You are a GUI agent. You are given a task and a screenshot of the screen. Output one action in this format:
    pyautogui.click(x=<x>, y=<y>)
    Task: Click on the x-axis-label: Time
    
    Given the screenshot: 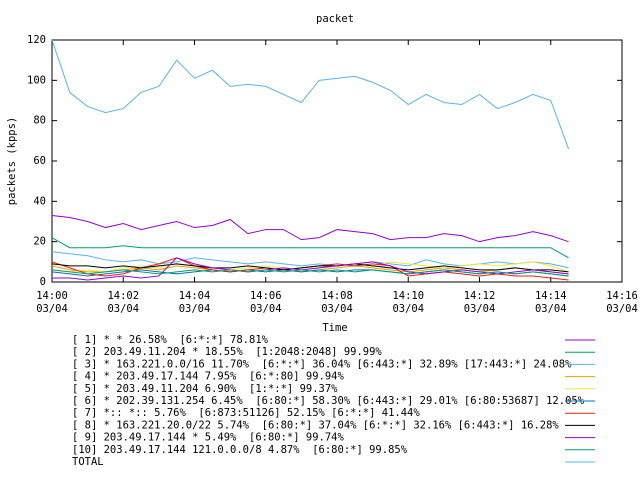 What is the action you would take?
    pyautogui.click(x=334, y=328)
    